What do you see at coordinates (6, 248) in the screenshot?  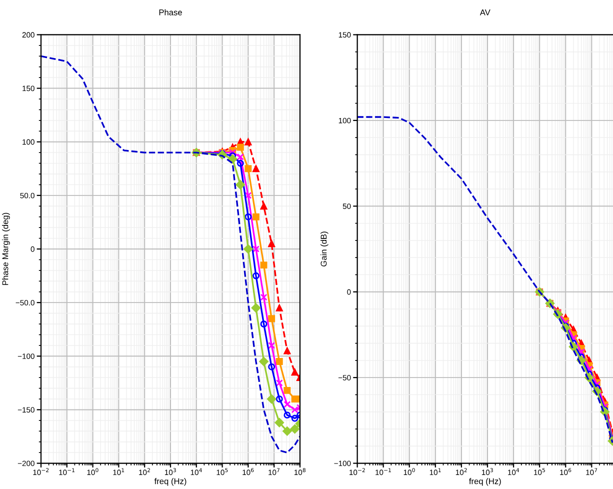 I see `y-axis-title: Phase Margin (deg)` at bounding box center [6, 248].